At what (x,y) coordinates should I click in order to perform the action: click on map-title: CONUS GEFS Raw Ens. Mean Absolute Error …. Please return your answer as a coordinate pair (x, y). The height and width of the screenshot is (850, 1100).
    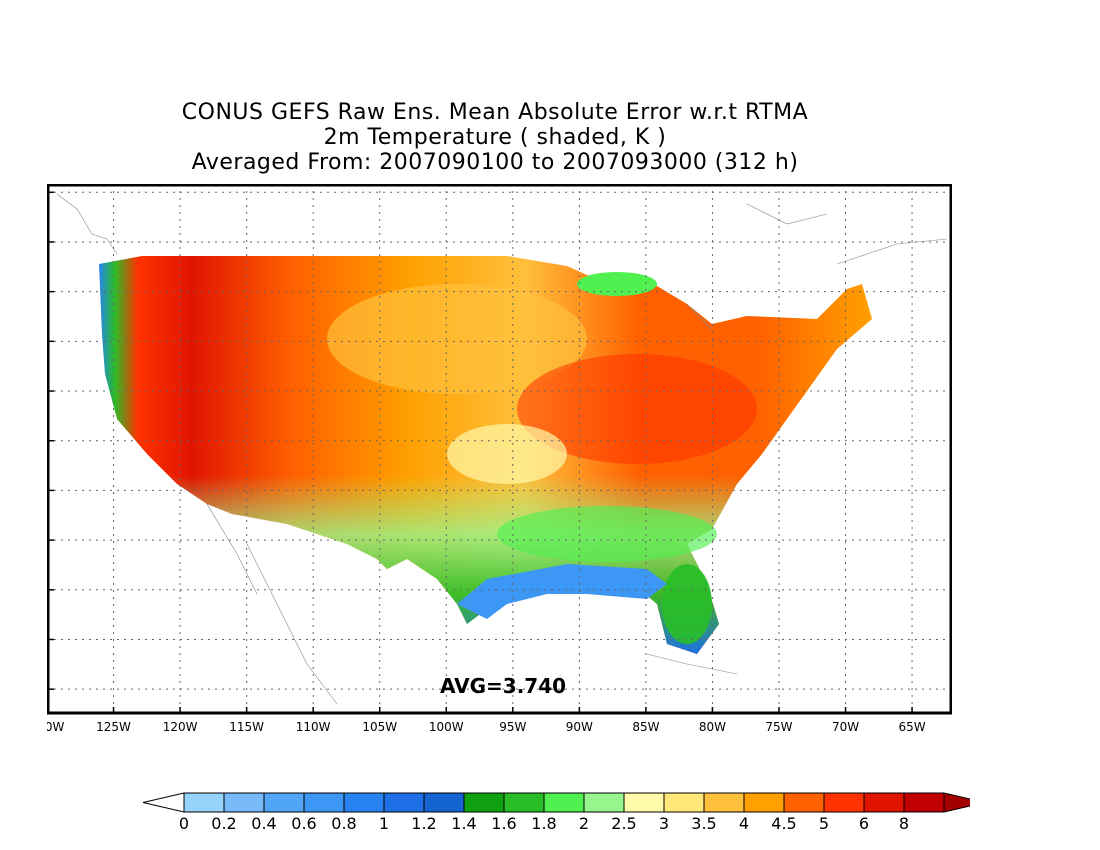
    Looking at the image, I should click on (495, 137).